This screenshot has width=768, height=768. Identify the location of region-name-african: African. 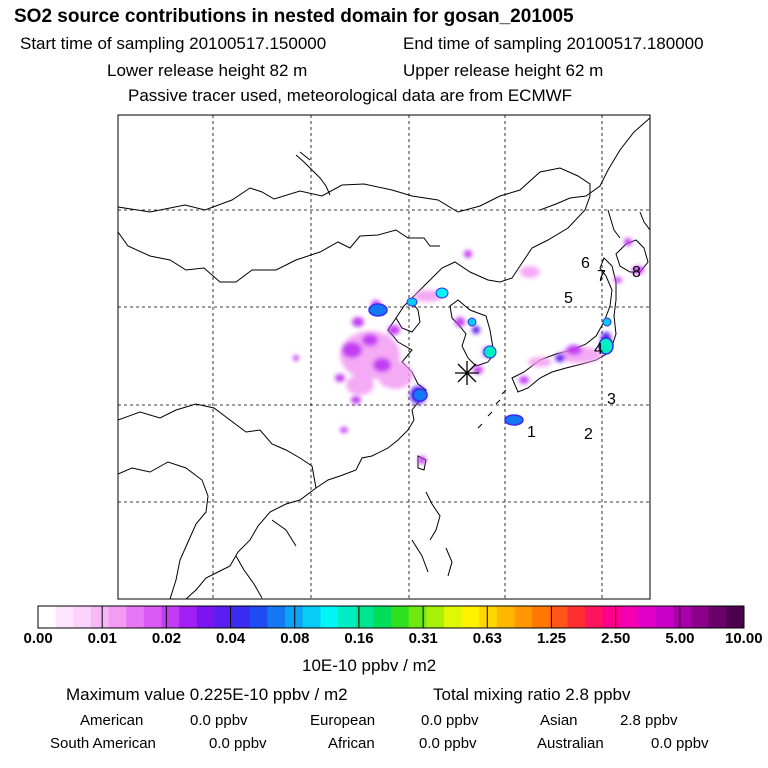
(351, 743).